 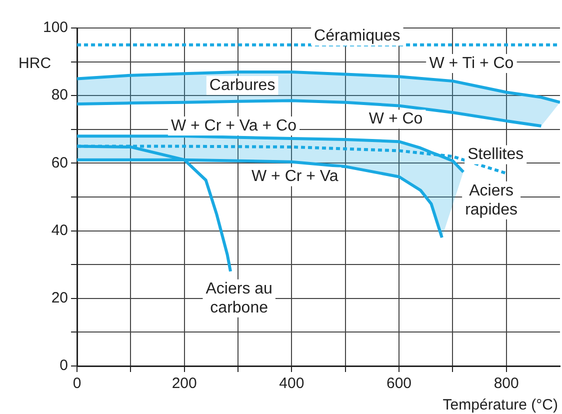 I want to click on x-tick-label: 0, so click(x=77, y=383).